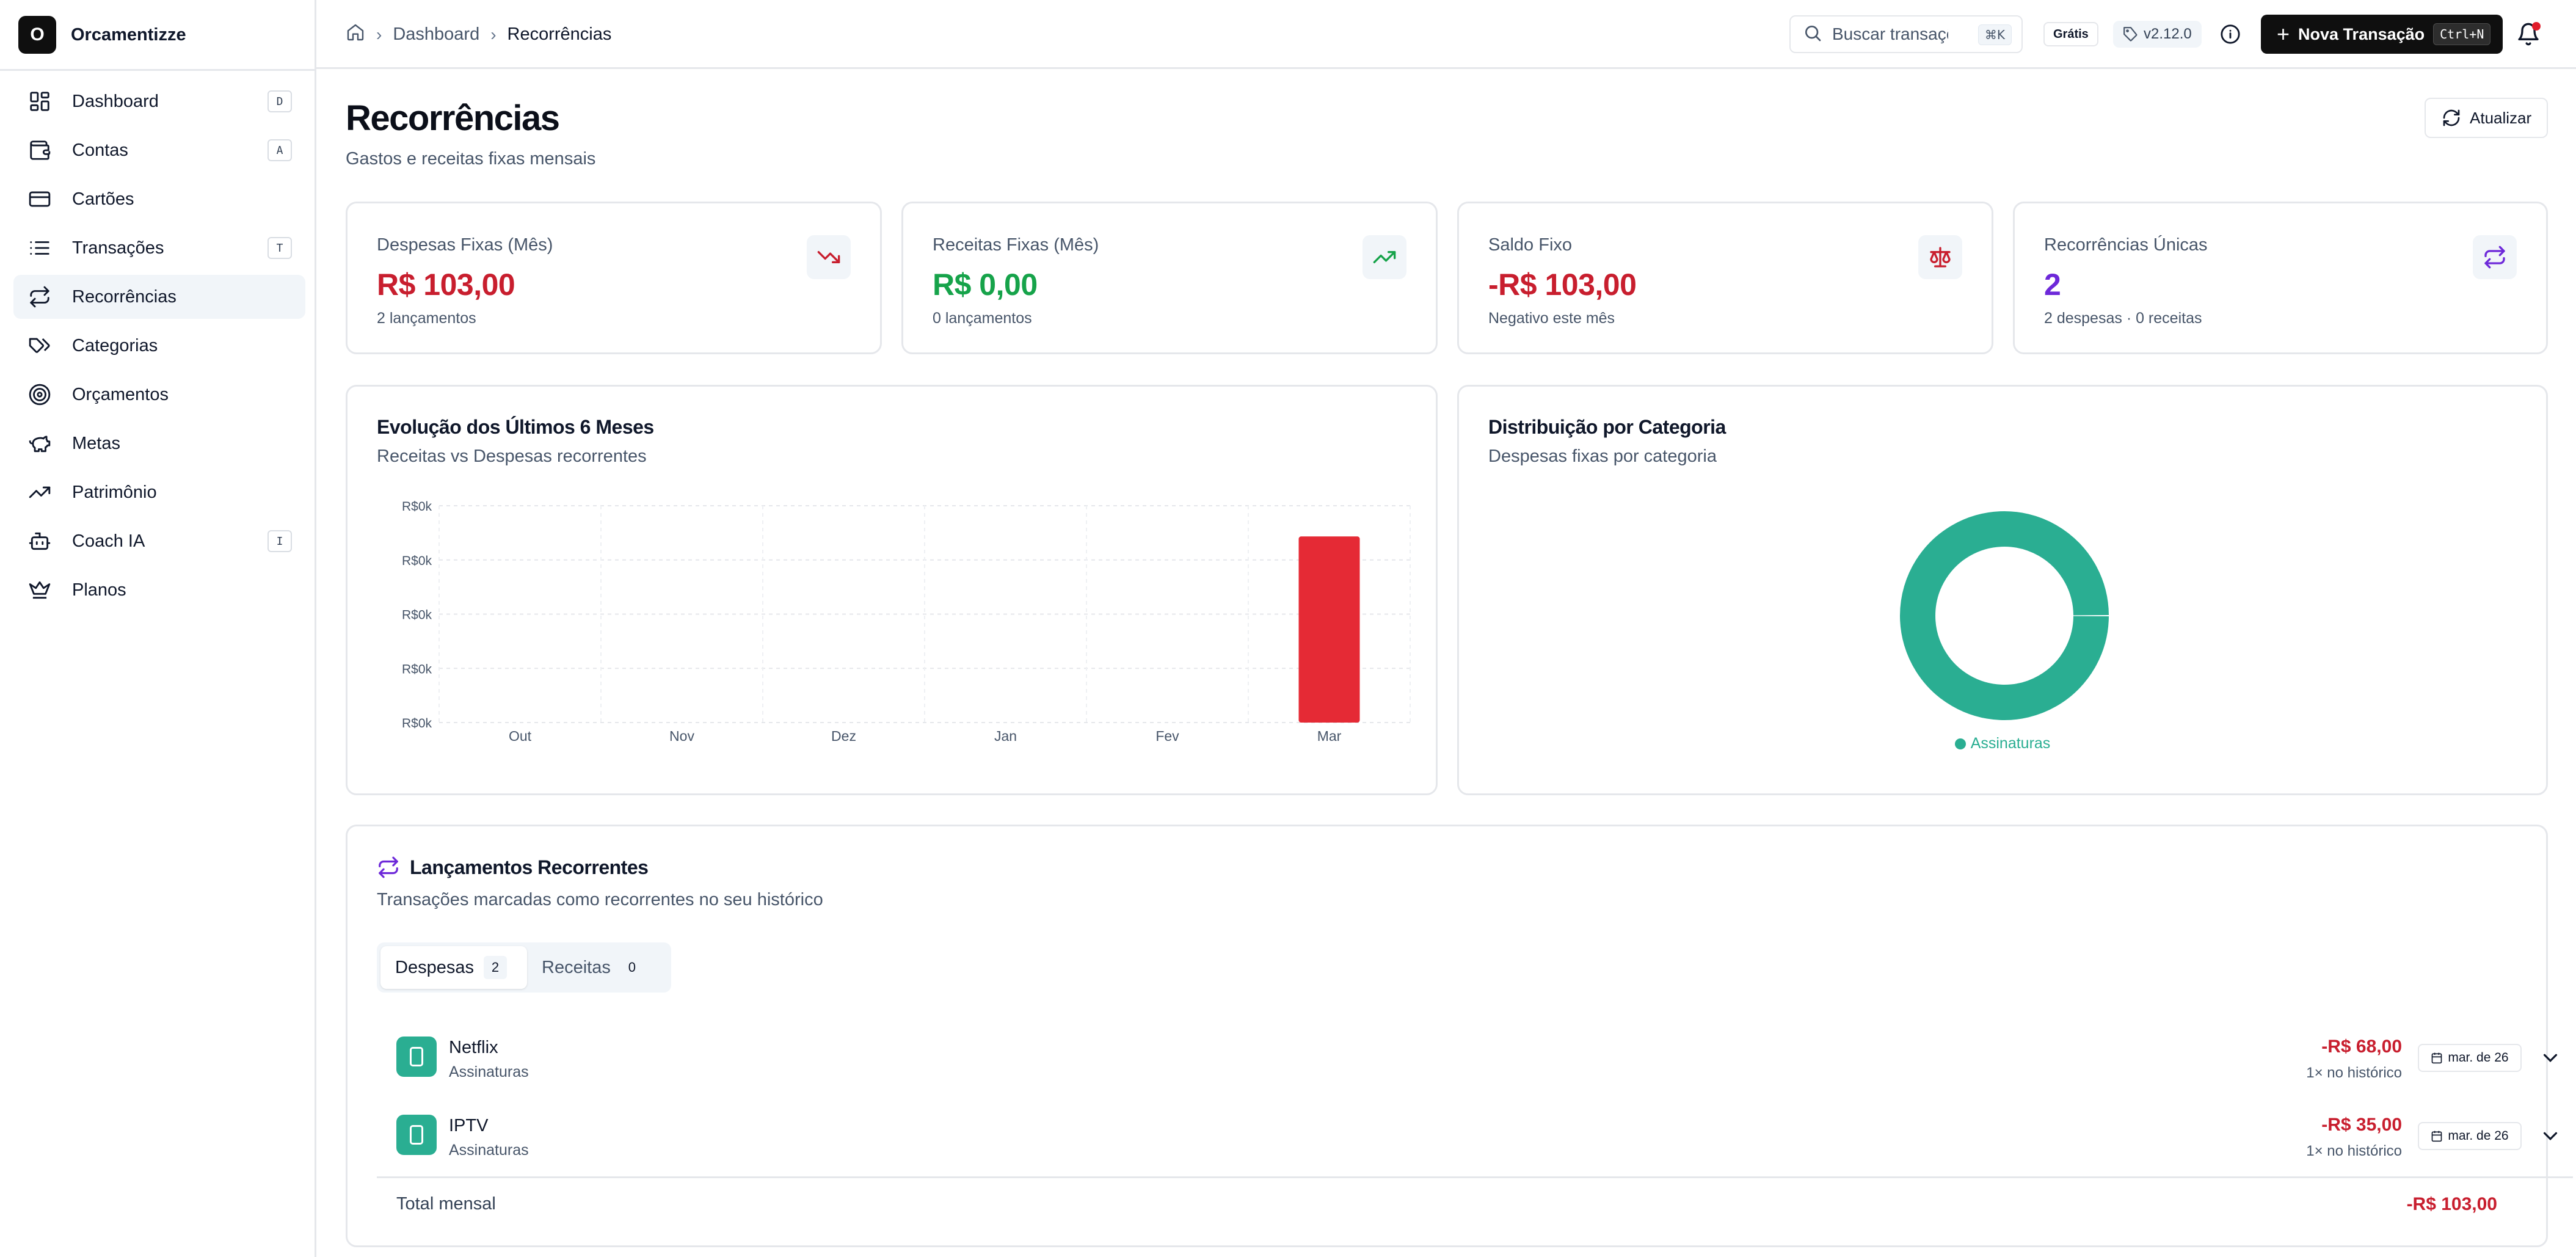 The image size is (2576, 1257). I want to click on notification-dot, so click(2536, 26).